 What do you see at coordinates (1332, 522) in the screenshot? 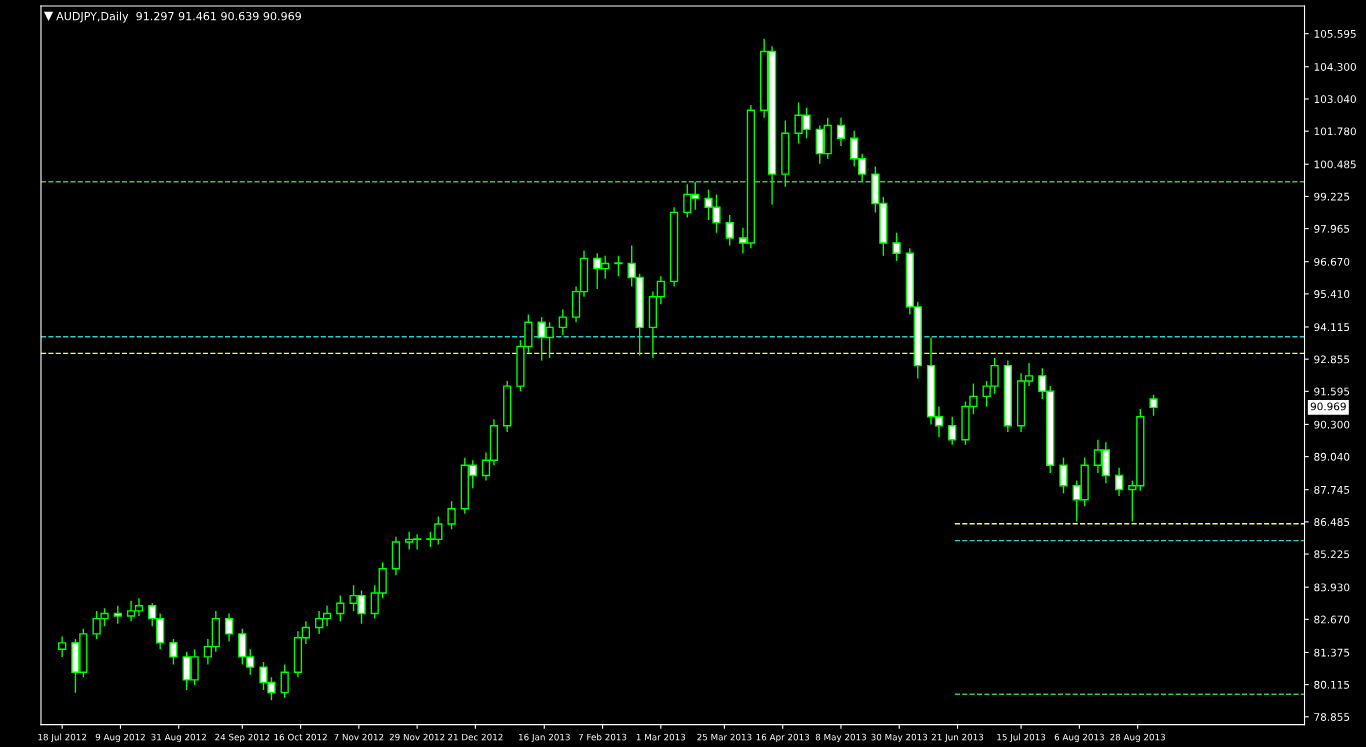
I see `y-tick-label: 86.485` at bounding box center [1332, 522].